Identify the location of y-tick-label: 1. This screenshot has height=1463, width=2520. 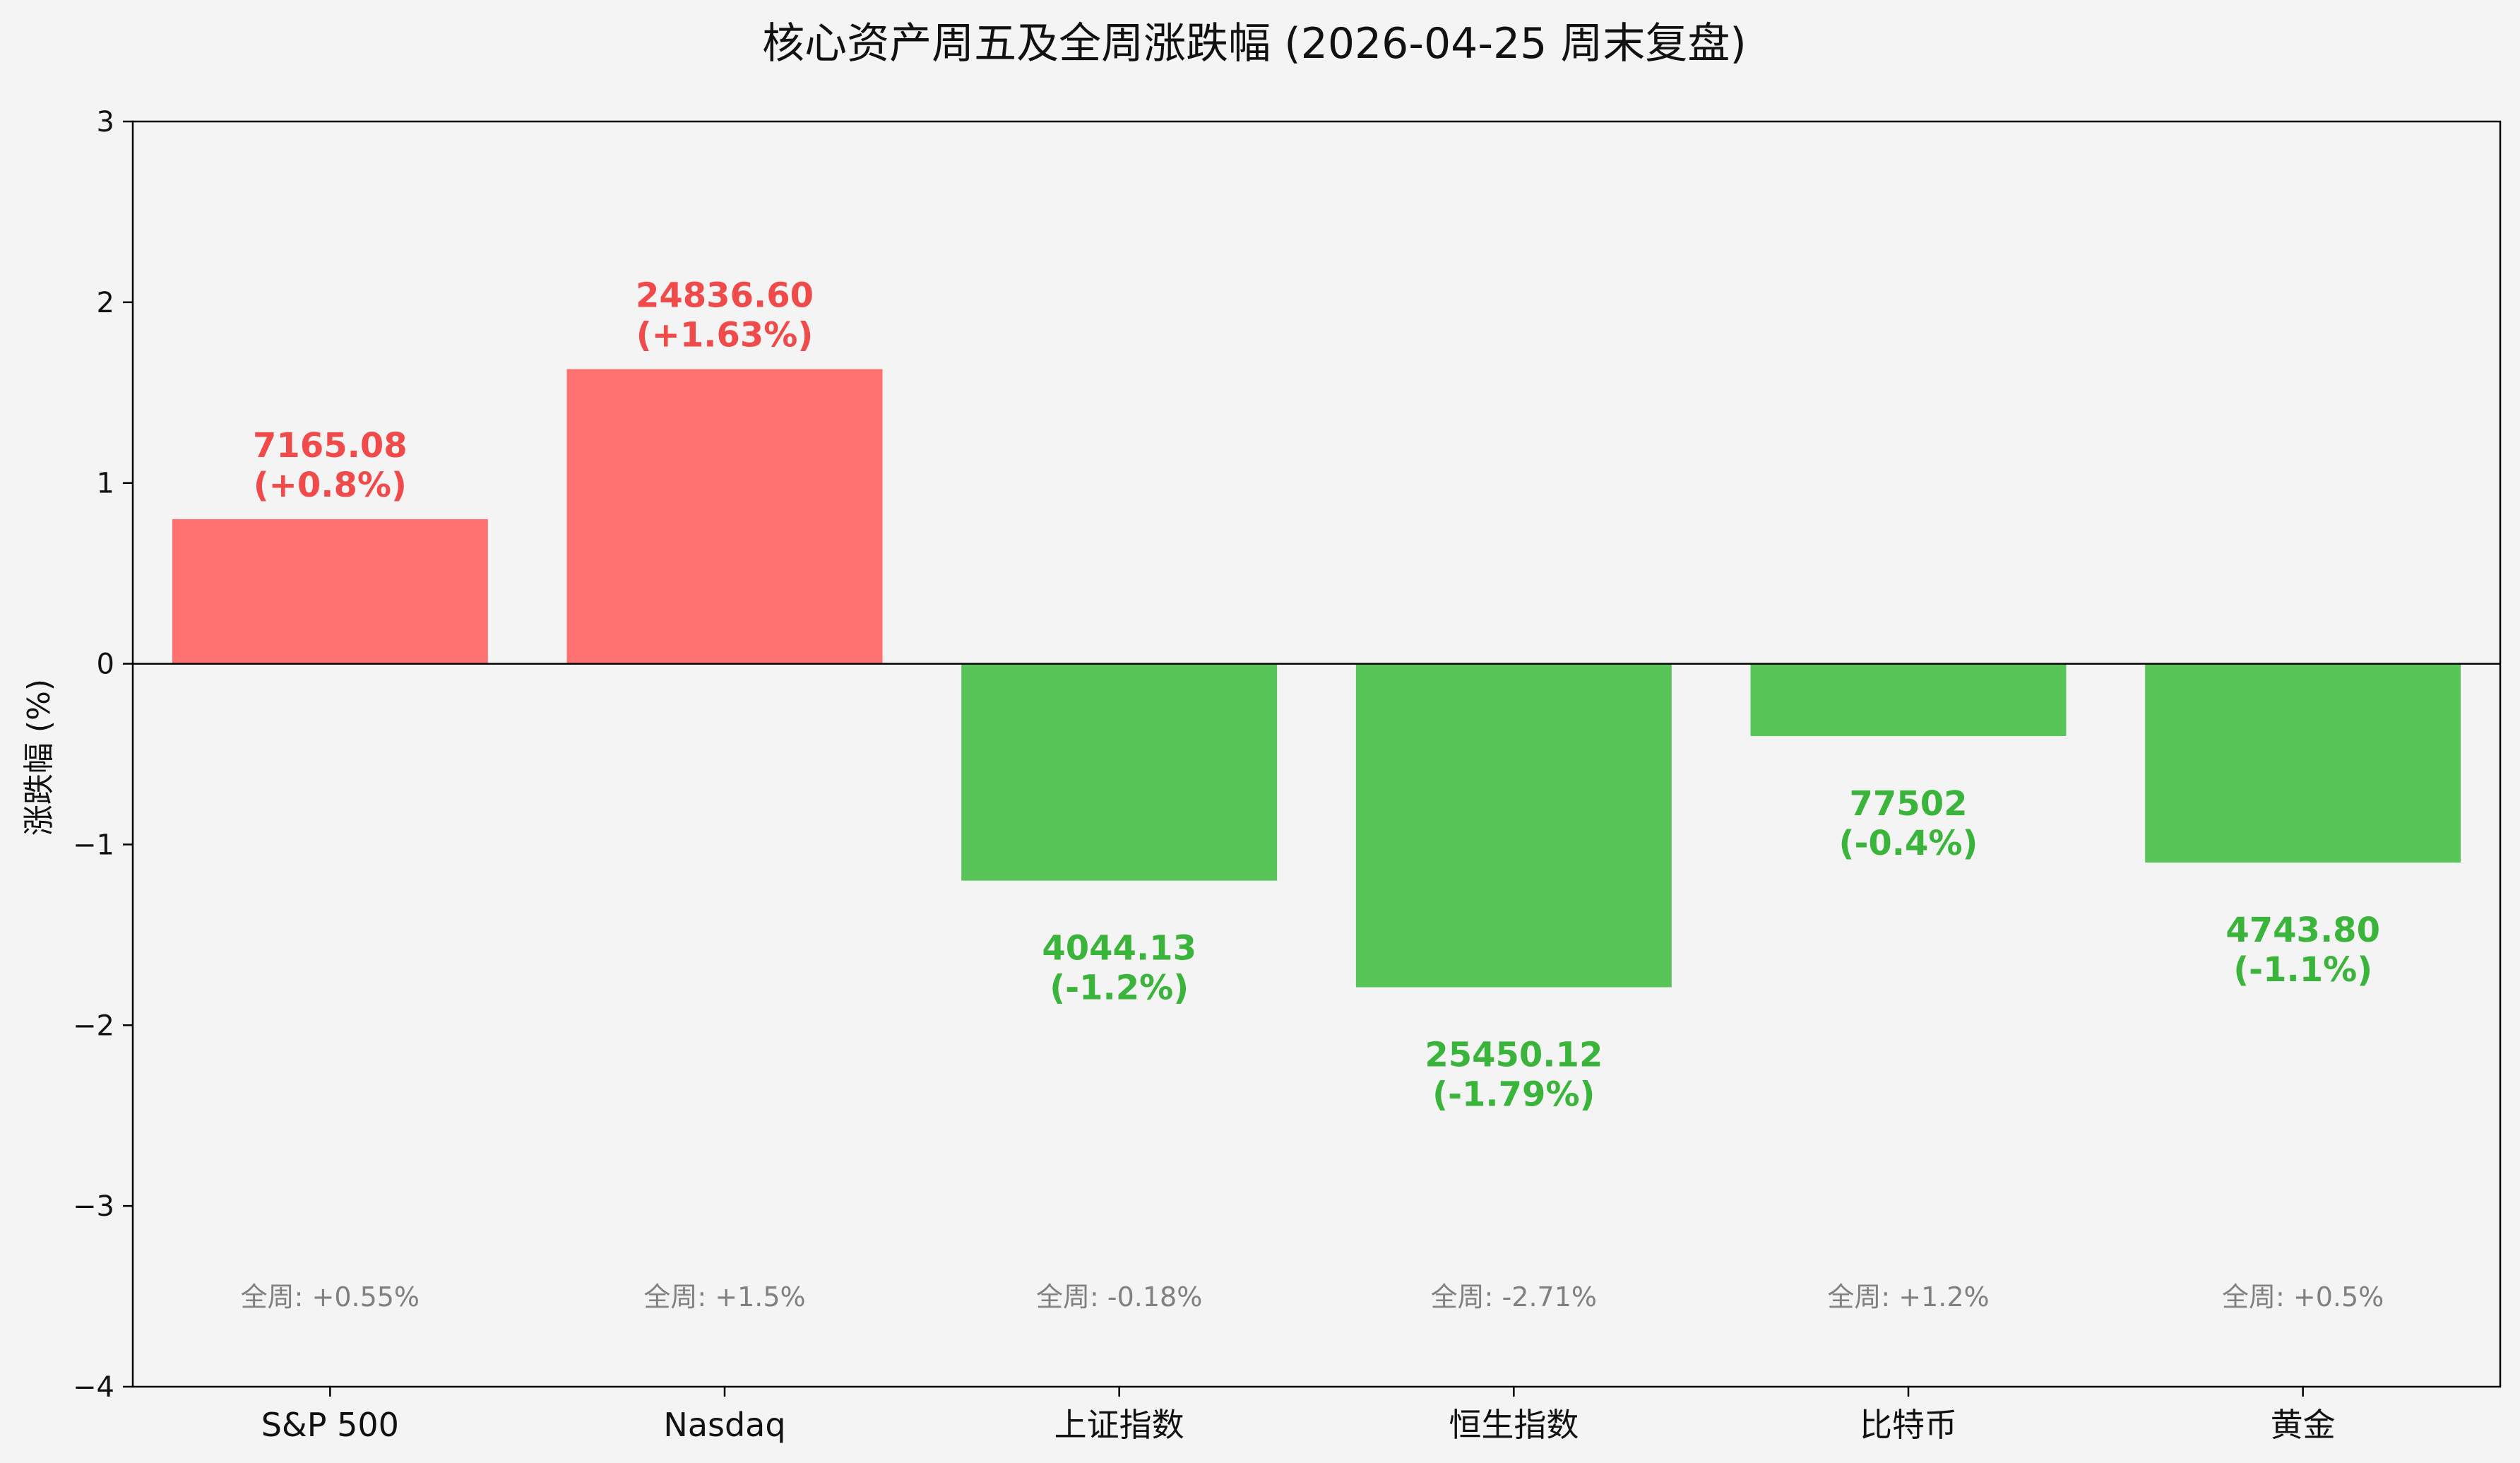
(106, 484).